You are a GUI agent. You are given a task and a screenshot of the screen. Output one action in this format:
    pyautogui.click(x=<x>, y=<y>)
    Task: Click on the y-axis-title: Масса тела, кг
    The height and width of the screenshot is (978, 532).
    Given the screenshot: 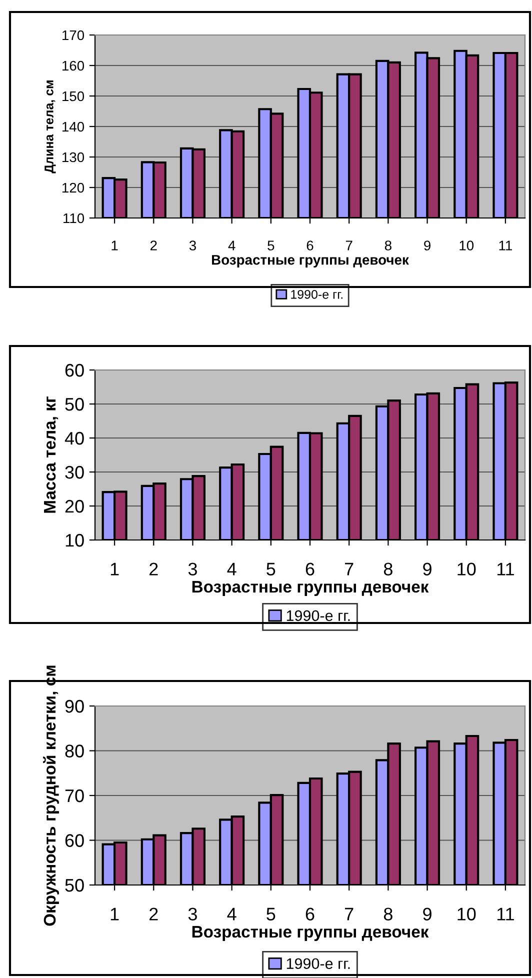 What is the action you would take?
    pyautogui.click(x=51, y=454)
    